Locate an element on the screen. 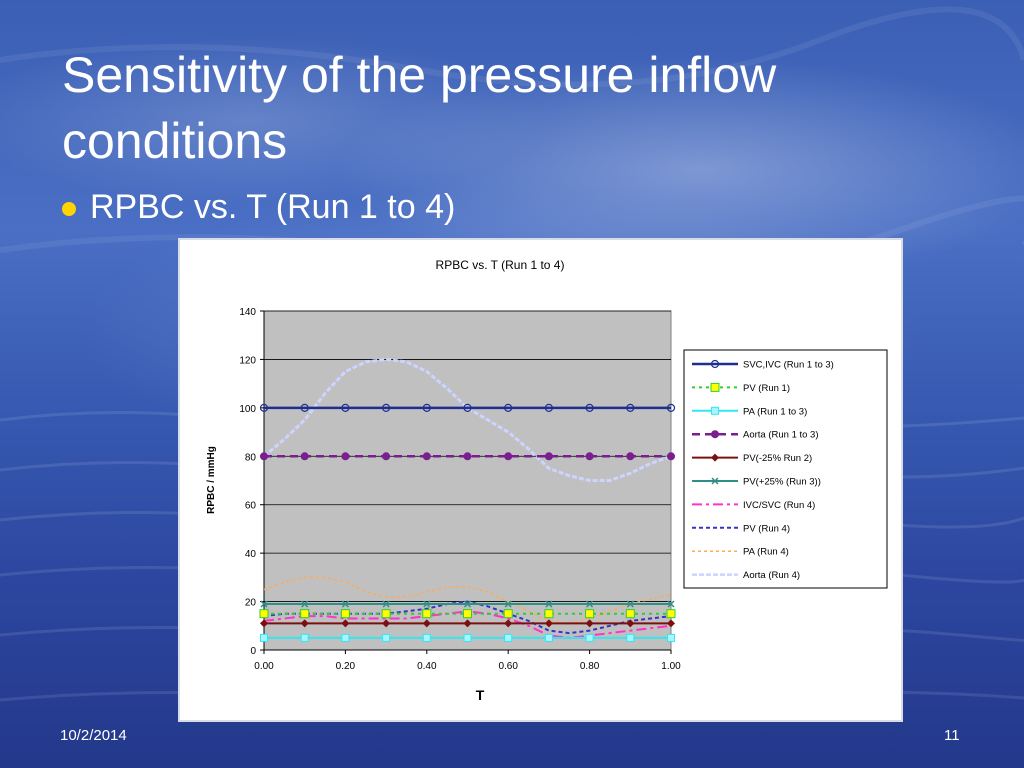 This screenshot has height=768, width=1024. legend-label: PA (Run 4) is located at coordinates (766, 552).